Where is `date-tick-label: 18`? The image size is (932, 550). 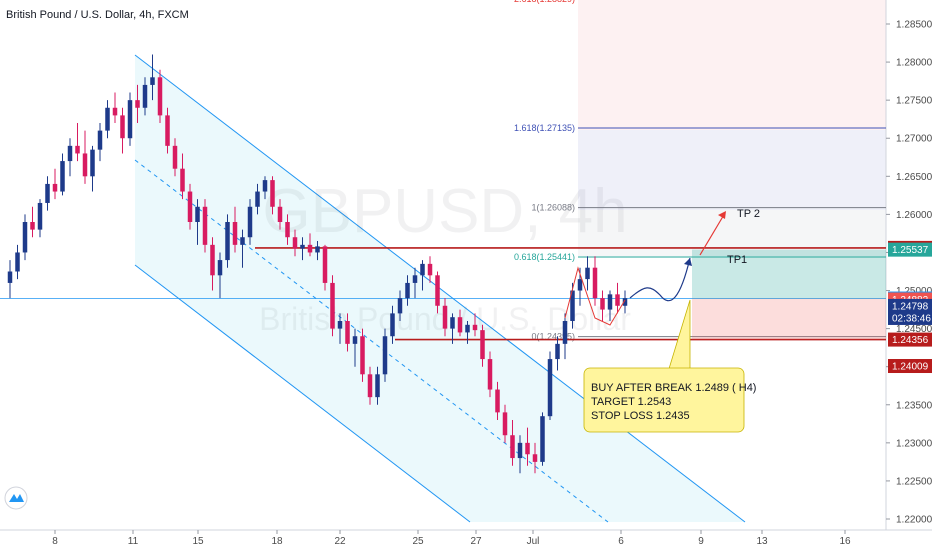 date-tick-label: 18 is located at coordinates (277, 541).